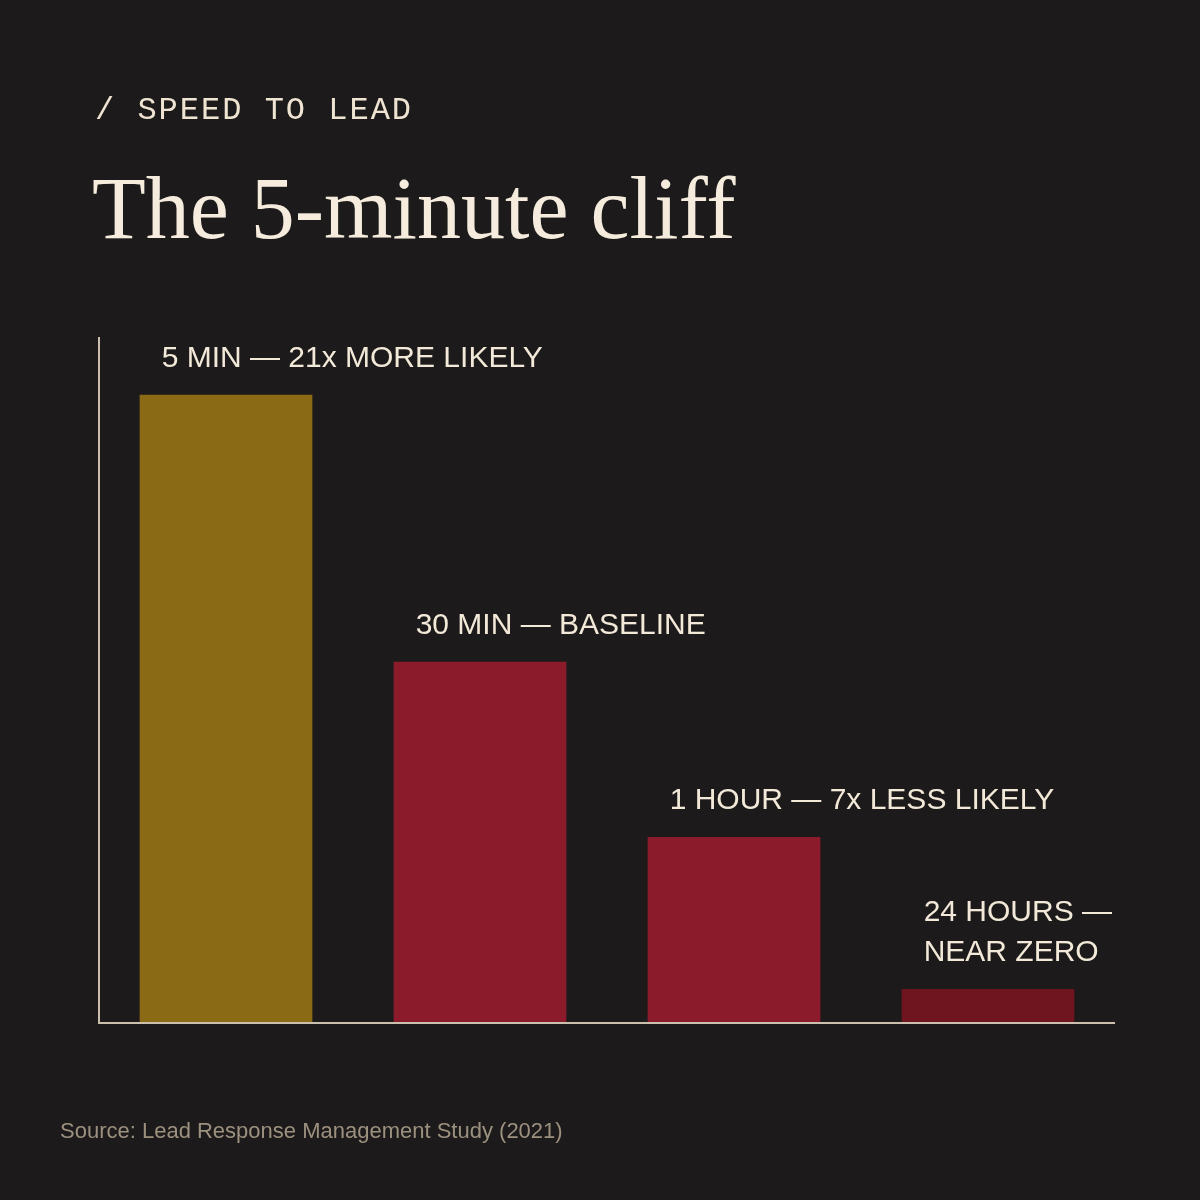  What do you see at coordinates (862, 799) in the screenshot?
I see `annotation: 1 HOUR — 7x LESS LIKELY` at bounding box center [862, 799].